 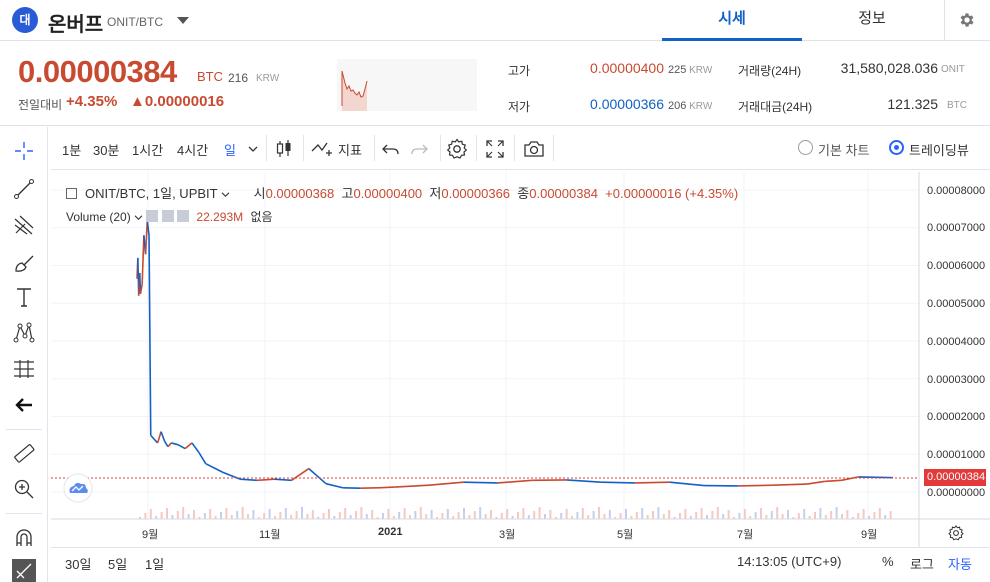 What do you see at coordinates (390, 532) in the screenshot?
I see `x-tick: 2021` at bounding box center [390, 532].